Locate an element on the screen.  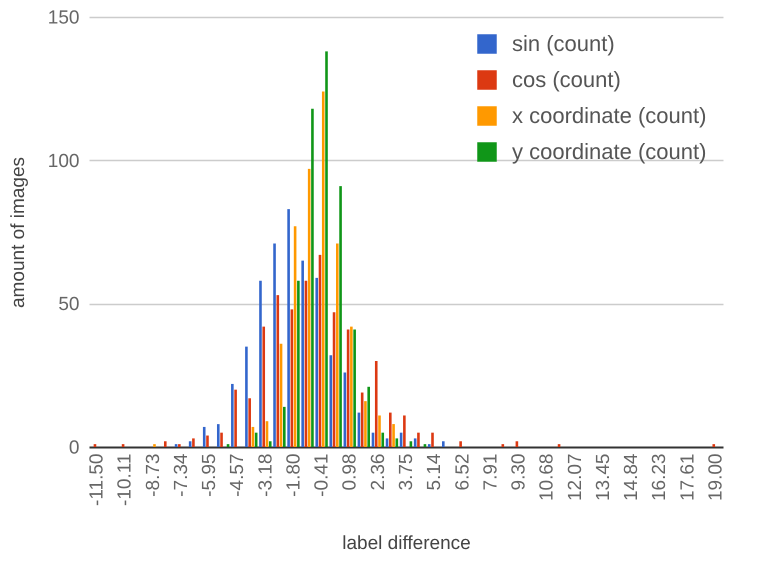
x-axis-title: label difference is located at coordinates (406, 543).